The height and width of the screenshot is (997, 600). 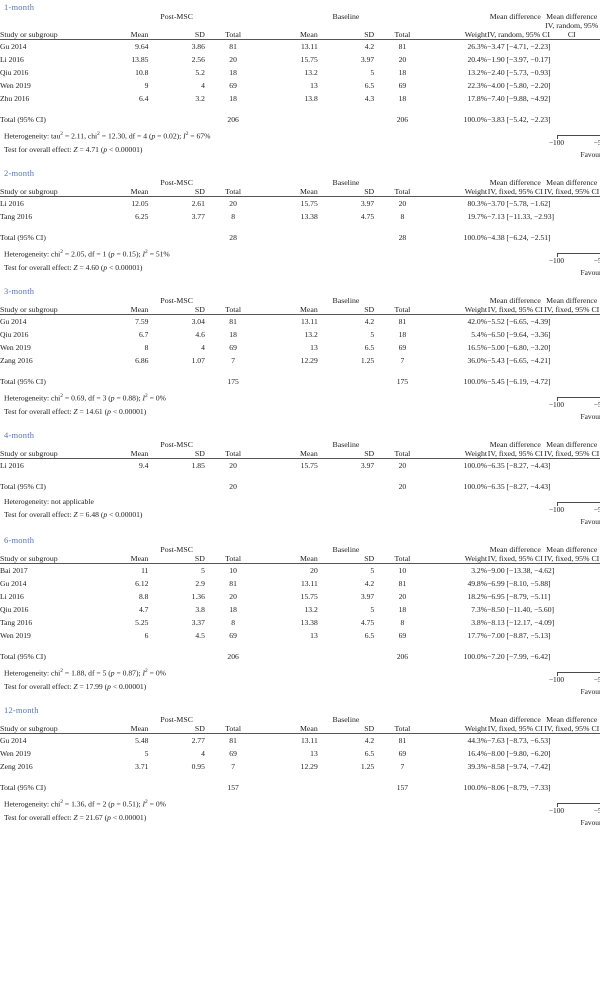 What do you see at coordinates (515, 59) in the screenshot?
I see `mean-difference-ci: −1.90 [−3.97, −0.17]` at bounding box center [515, 59].